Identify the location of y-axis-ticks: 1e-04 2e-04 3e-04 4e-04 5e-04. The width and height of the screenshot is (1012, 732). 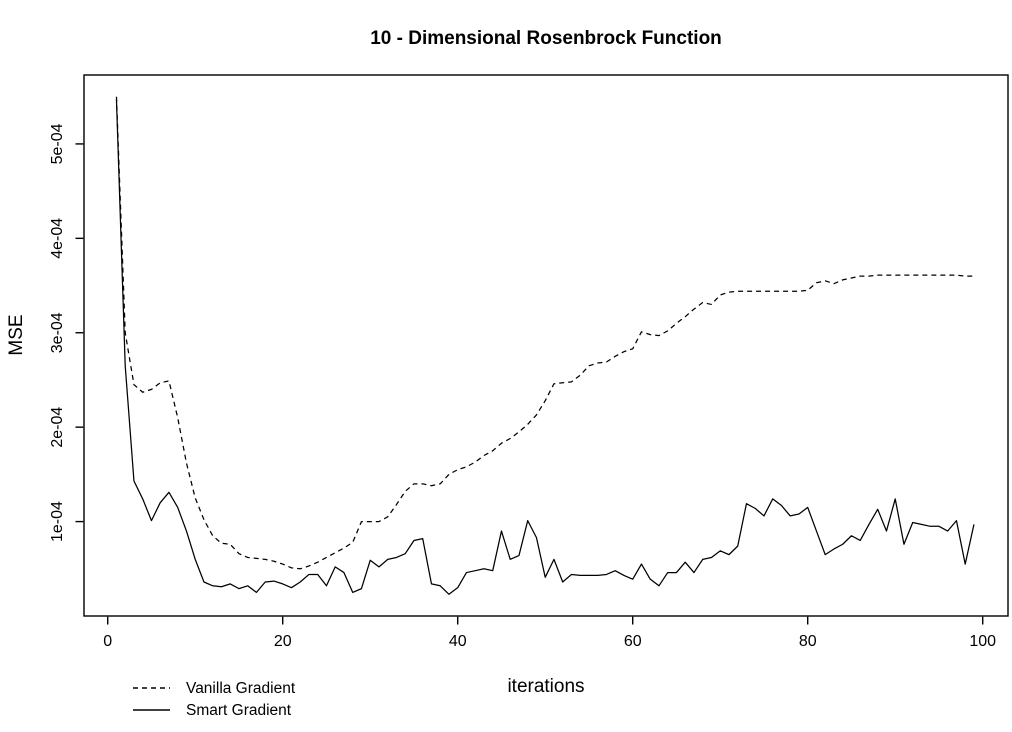
(66, 332).